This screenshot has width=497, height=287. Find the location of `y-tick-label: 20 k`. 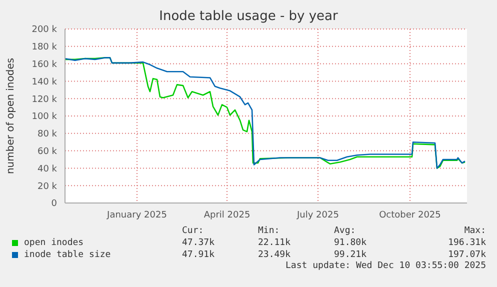

y-tick-label: 20 k is located at coordinates (47, 187).